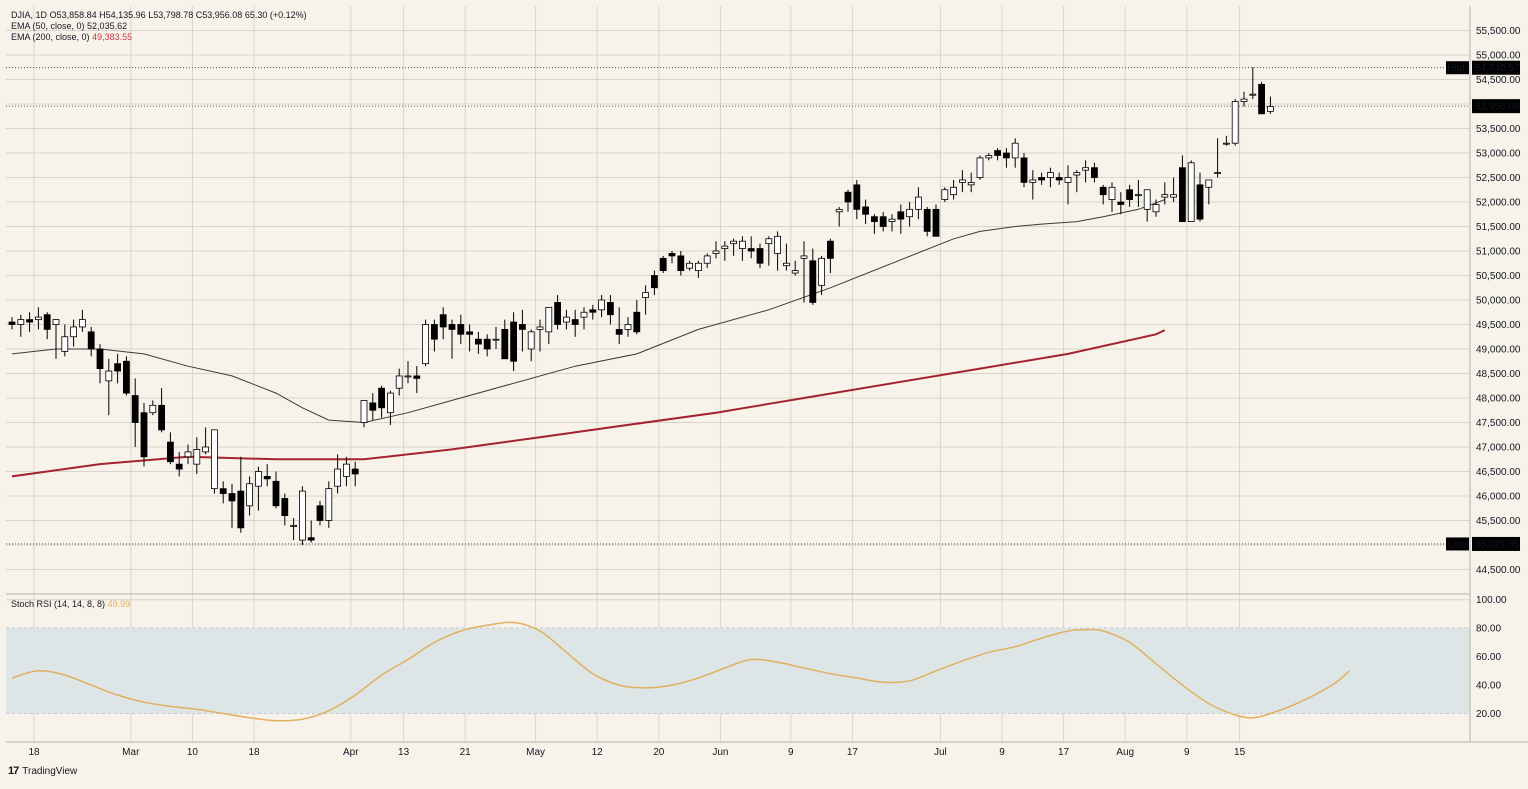  Describe the element at coordinates (1498, 423) in the screenshot. I see `price-tick-label: 47,500.00` at that location.